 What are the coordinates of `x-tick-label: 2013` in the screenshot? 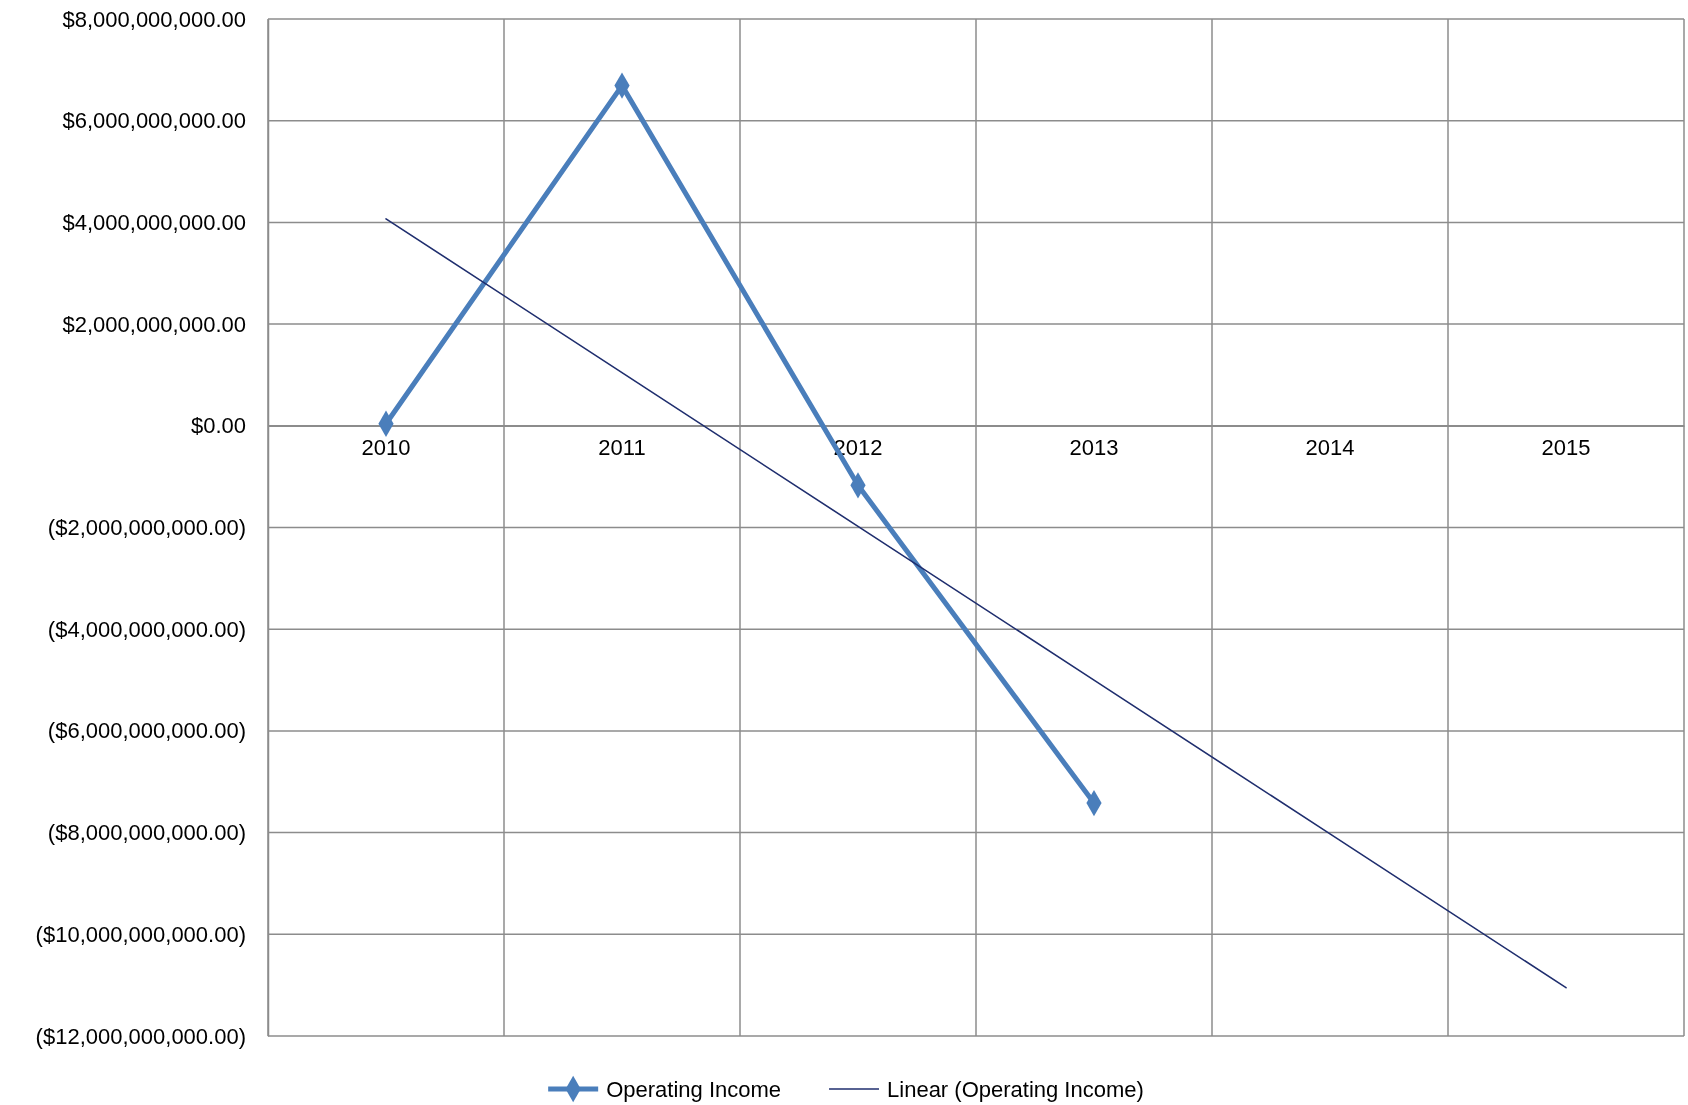 It's located at (1094, 448).